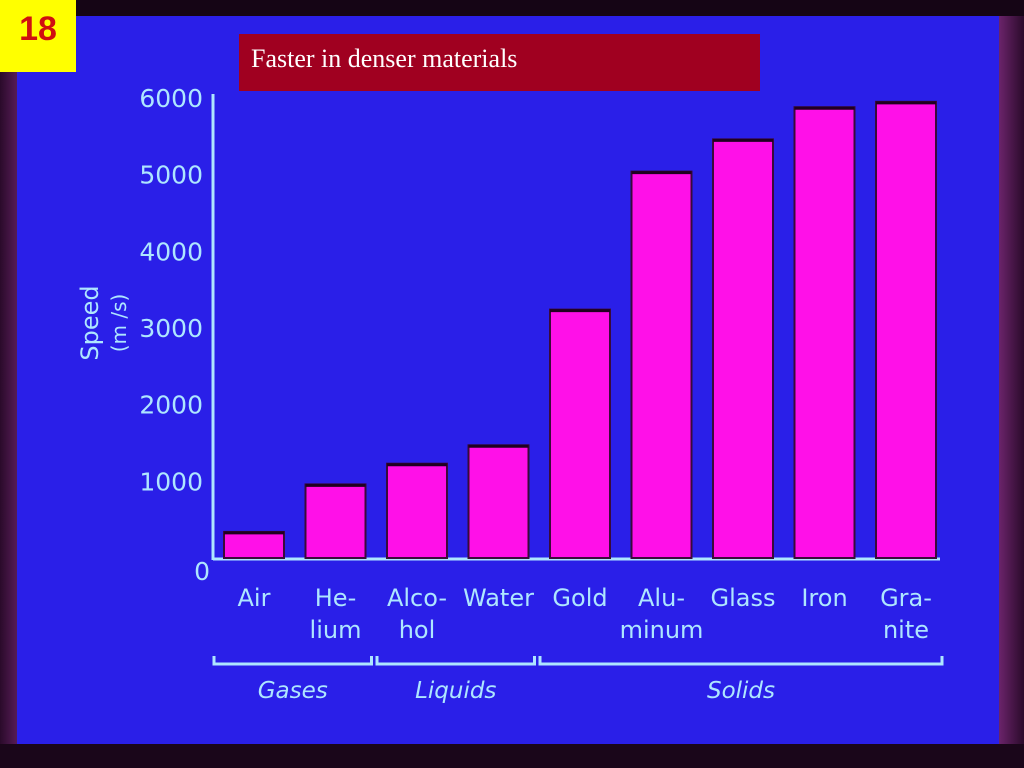 This screenshot has width=1024, height=768. Describe the element at coordinates (171, 175) in the screenshot. I see `y-tick-label: 5000` at that location.